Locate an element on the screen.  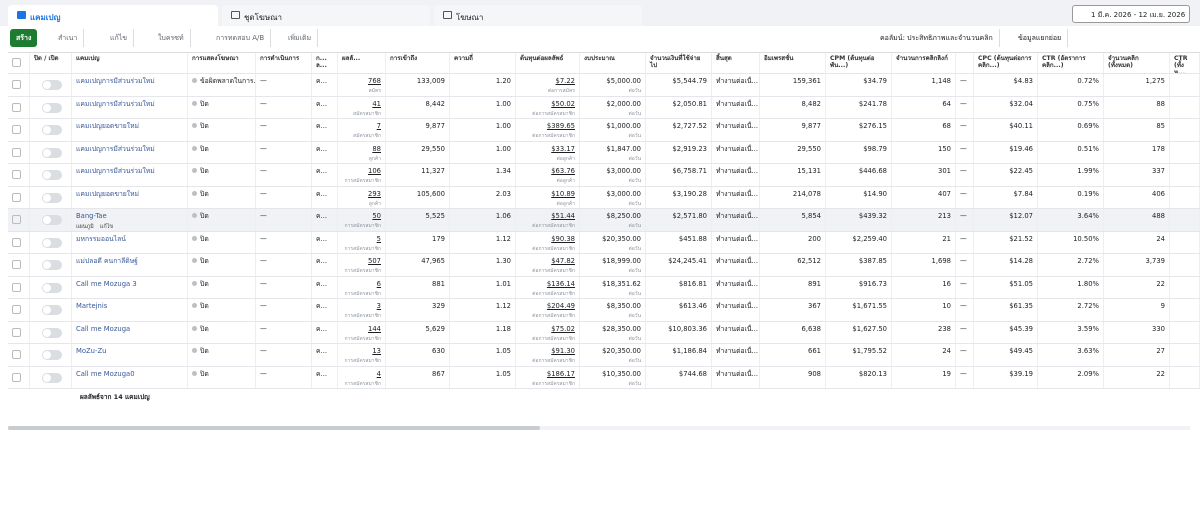
name: Call me Mozuga is located at coordinates (103, 328).